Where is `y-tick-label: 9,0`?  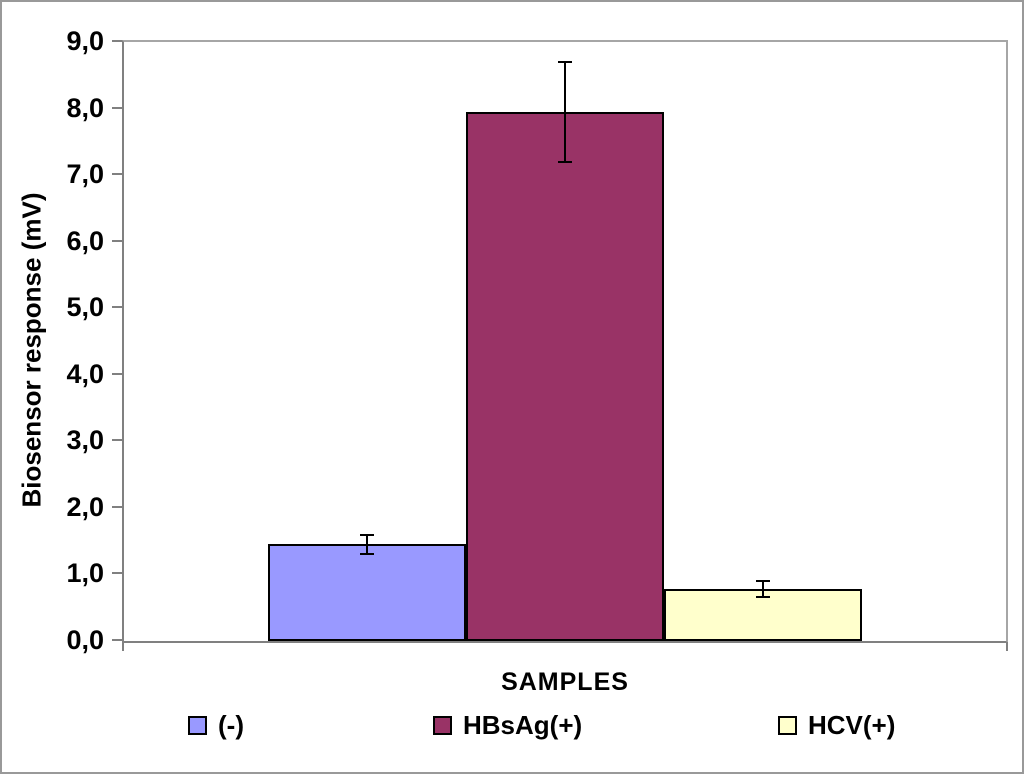 y-tick-label: 9,0 is located at coordinates (85, 41).